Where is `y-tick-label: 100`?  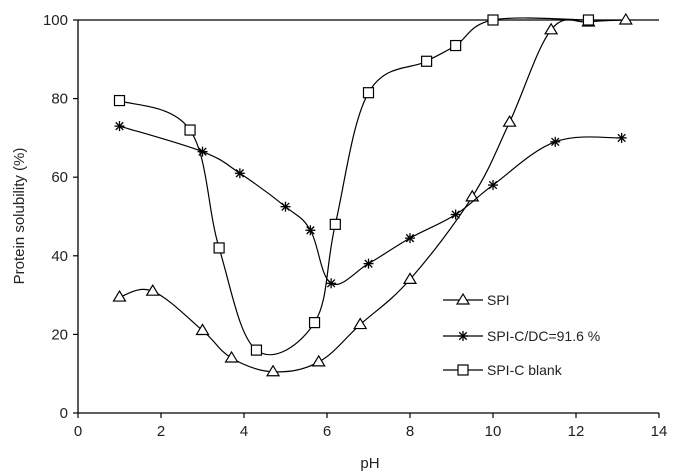 y-tick-label: 100 is located at coordinates (55, 20).